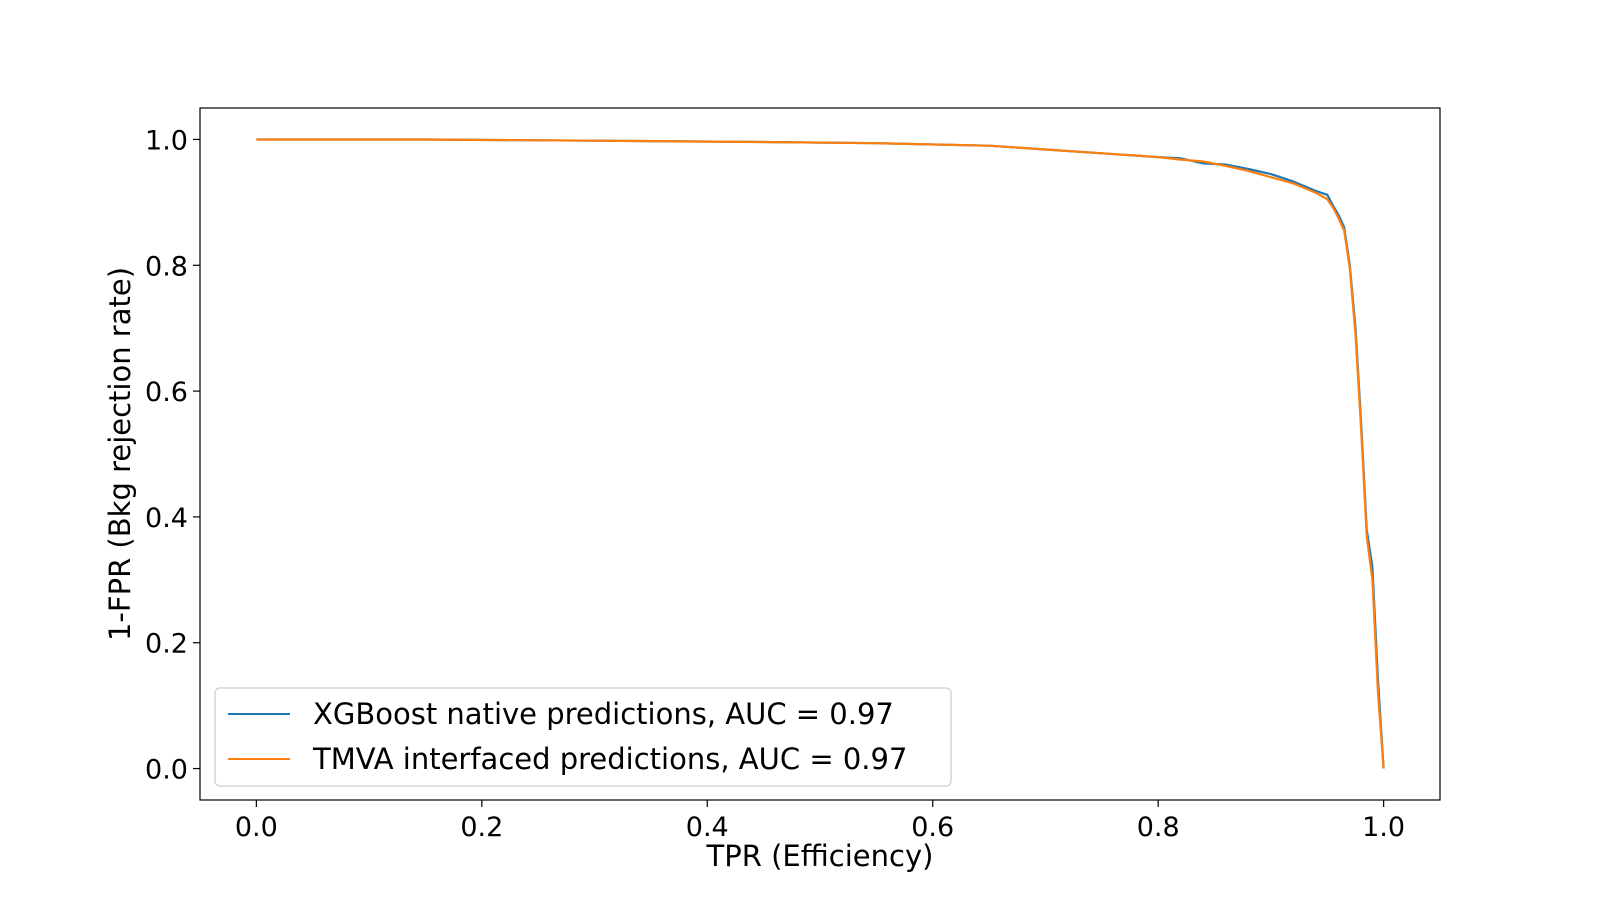 The height and width of the screenshot is (900, 1600). Describe the element at coordinates (166, 266) in the screenshot. I see `y-tick-label: 0.8` at that location.